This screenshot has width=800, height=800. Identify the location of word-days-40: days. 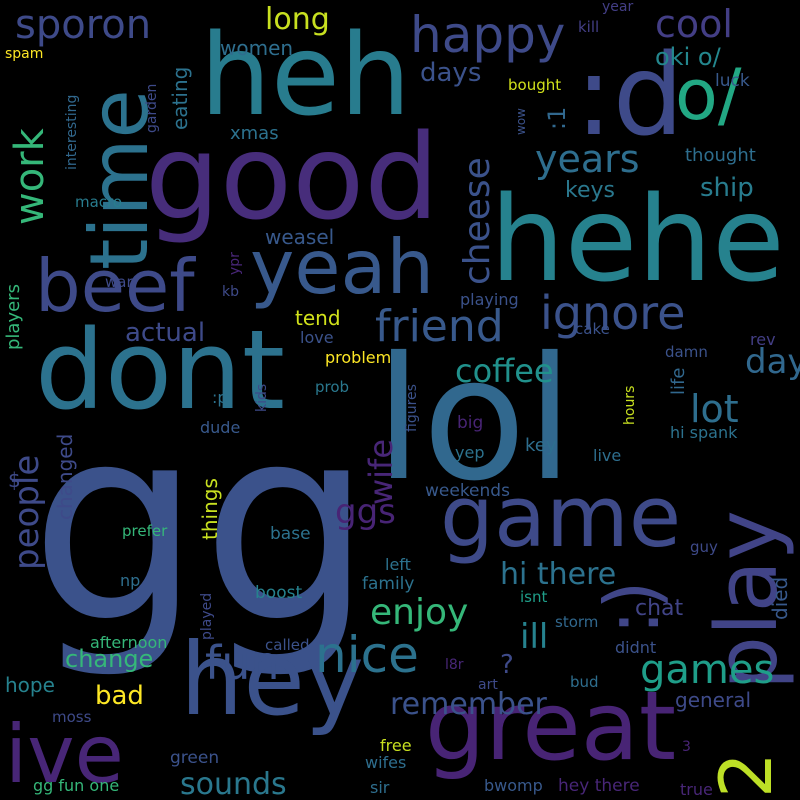
(451, 73).